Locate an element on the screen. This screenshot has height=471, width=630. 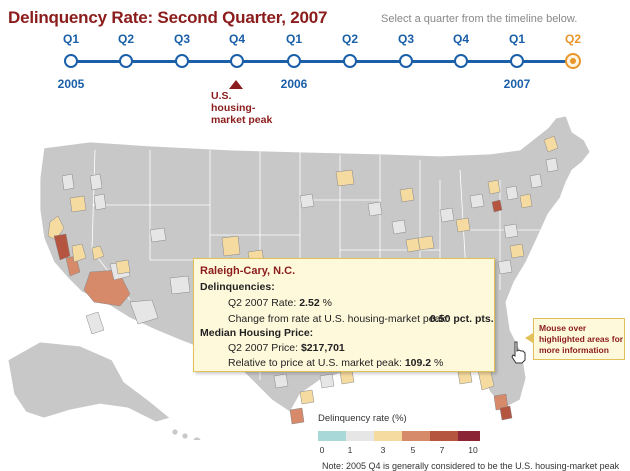
callout-arrow is located at coordinates (529, 338).